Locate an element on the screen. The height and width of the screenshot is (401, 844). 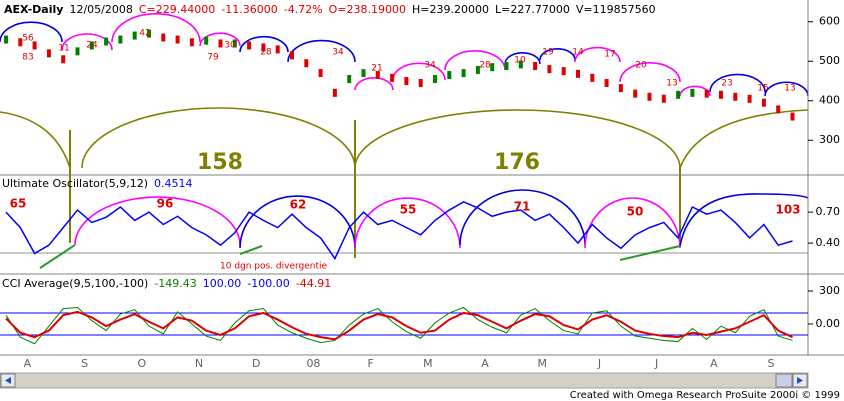
cycle-label: 28 is located at coordinates (266, 53).